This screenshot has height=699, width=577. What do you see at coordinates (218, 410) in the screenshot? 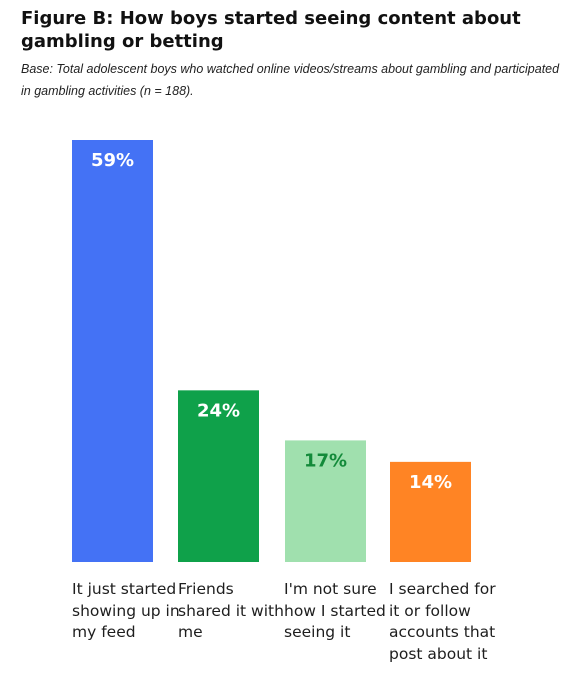
I see `bar-value-label-1: 24%` at bounding box center [218, 410].